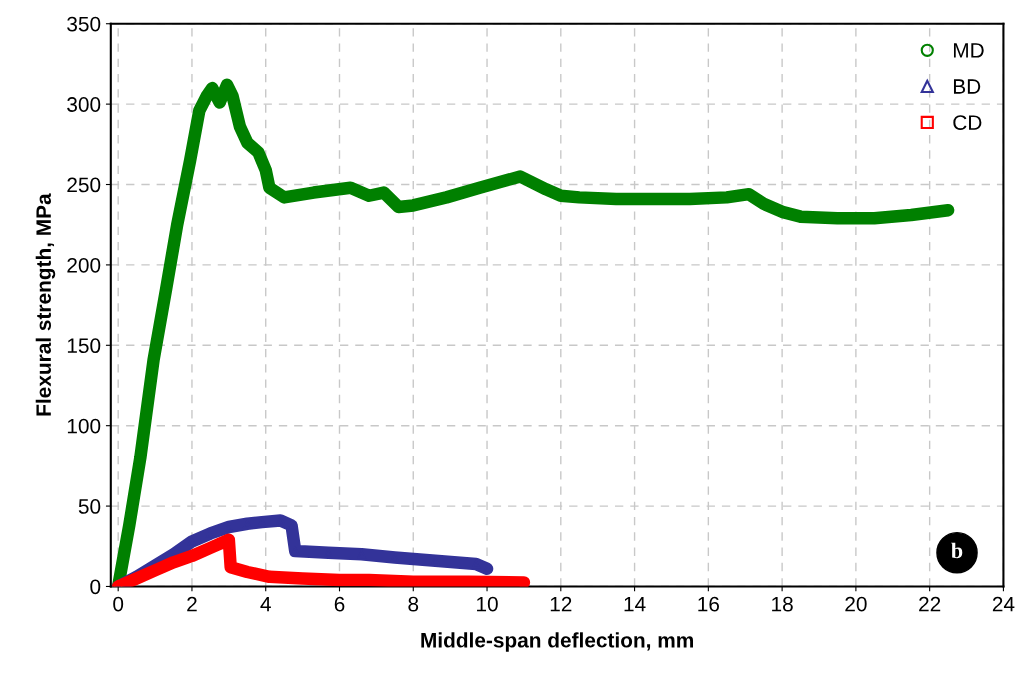 The height and width of the screenshot is (678, 1026). What do you see at coordinates (89, 506) in the screenshot?
I see `y-tick-label: 50` at bounding box center [89, 506].